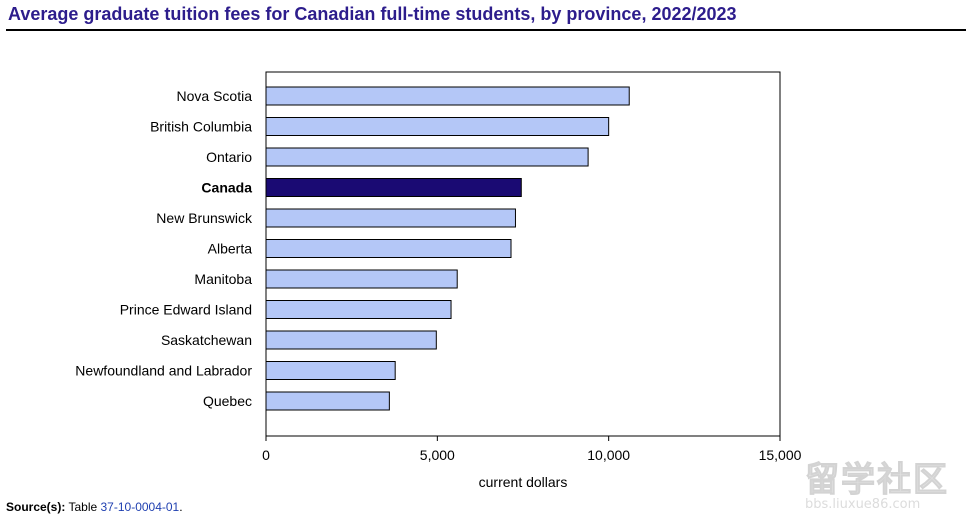  I want to click on category-label-canada: Canada, so click(226, 188).